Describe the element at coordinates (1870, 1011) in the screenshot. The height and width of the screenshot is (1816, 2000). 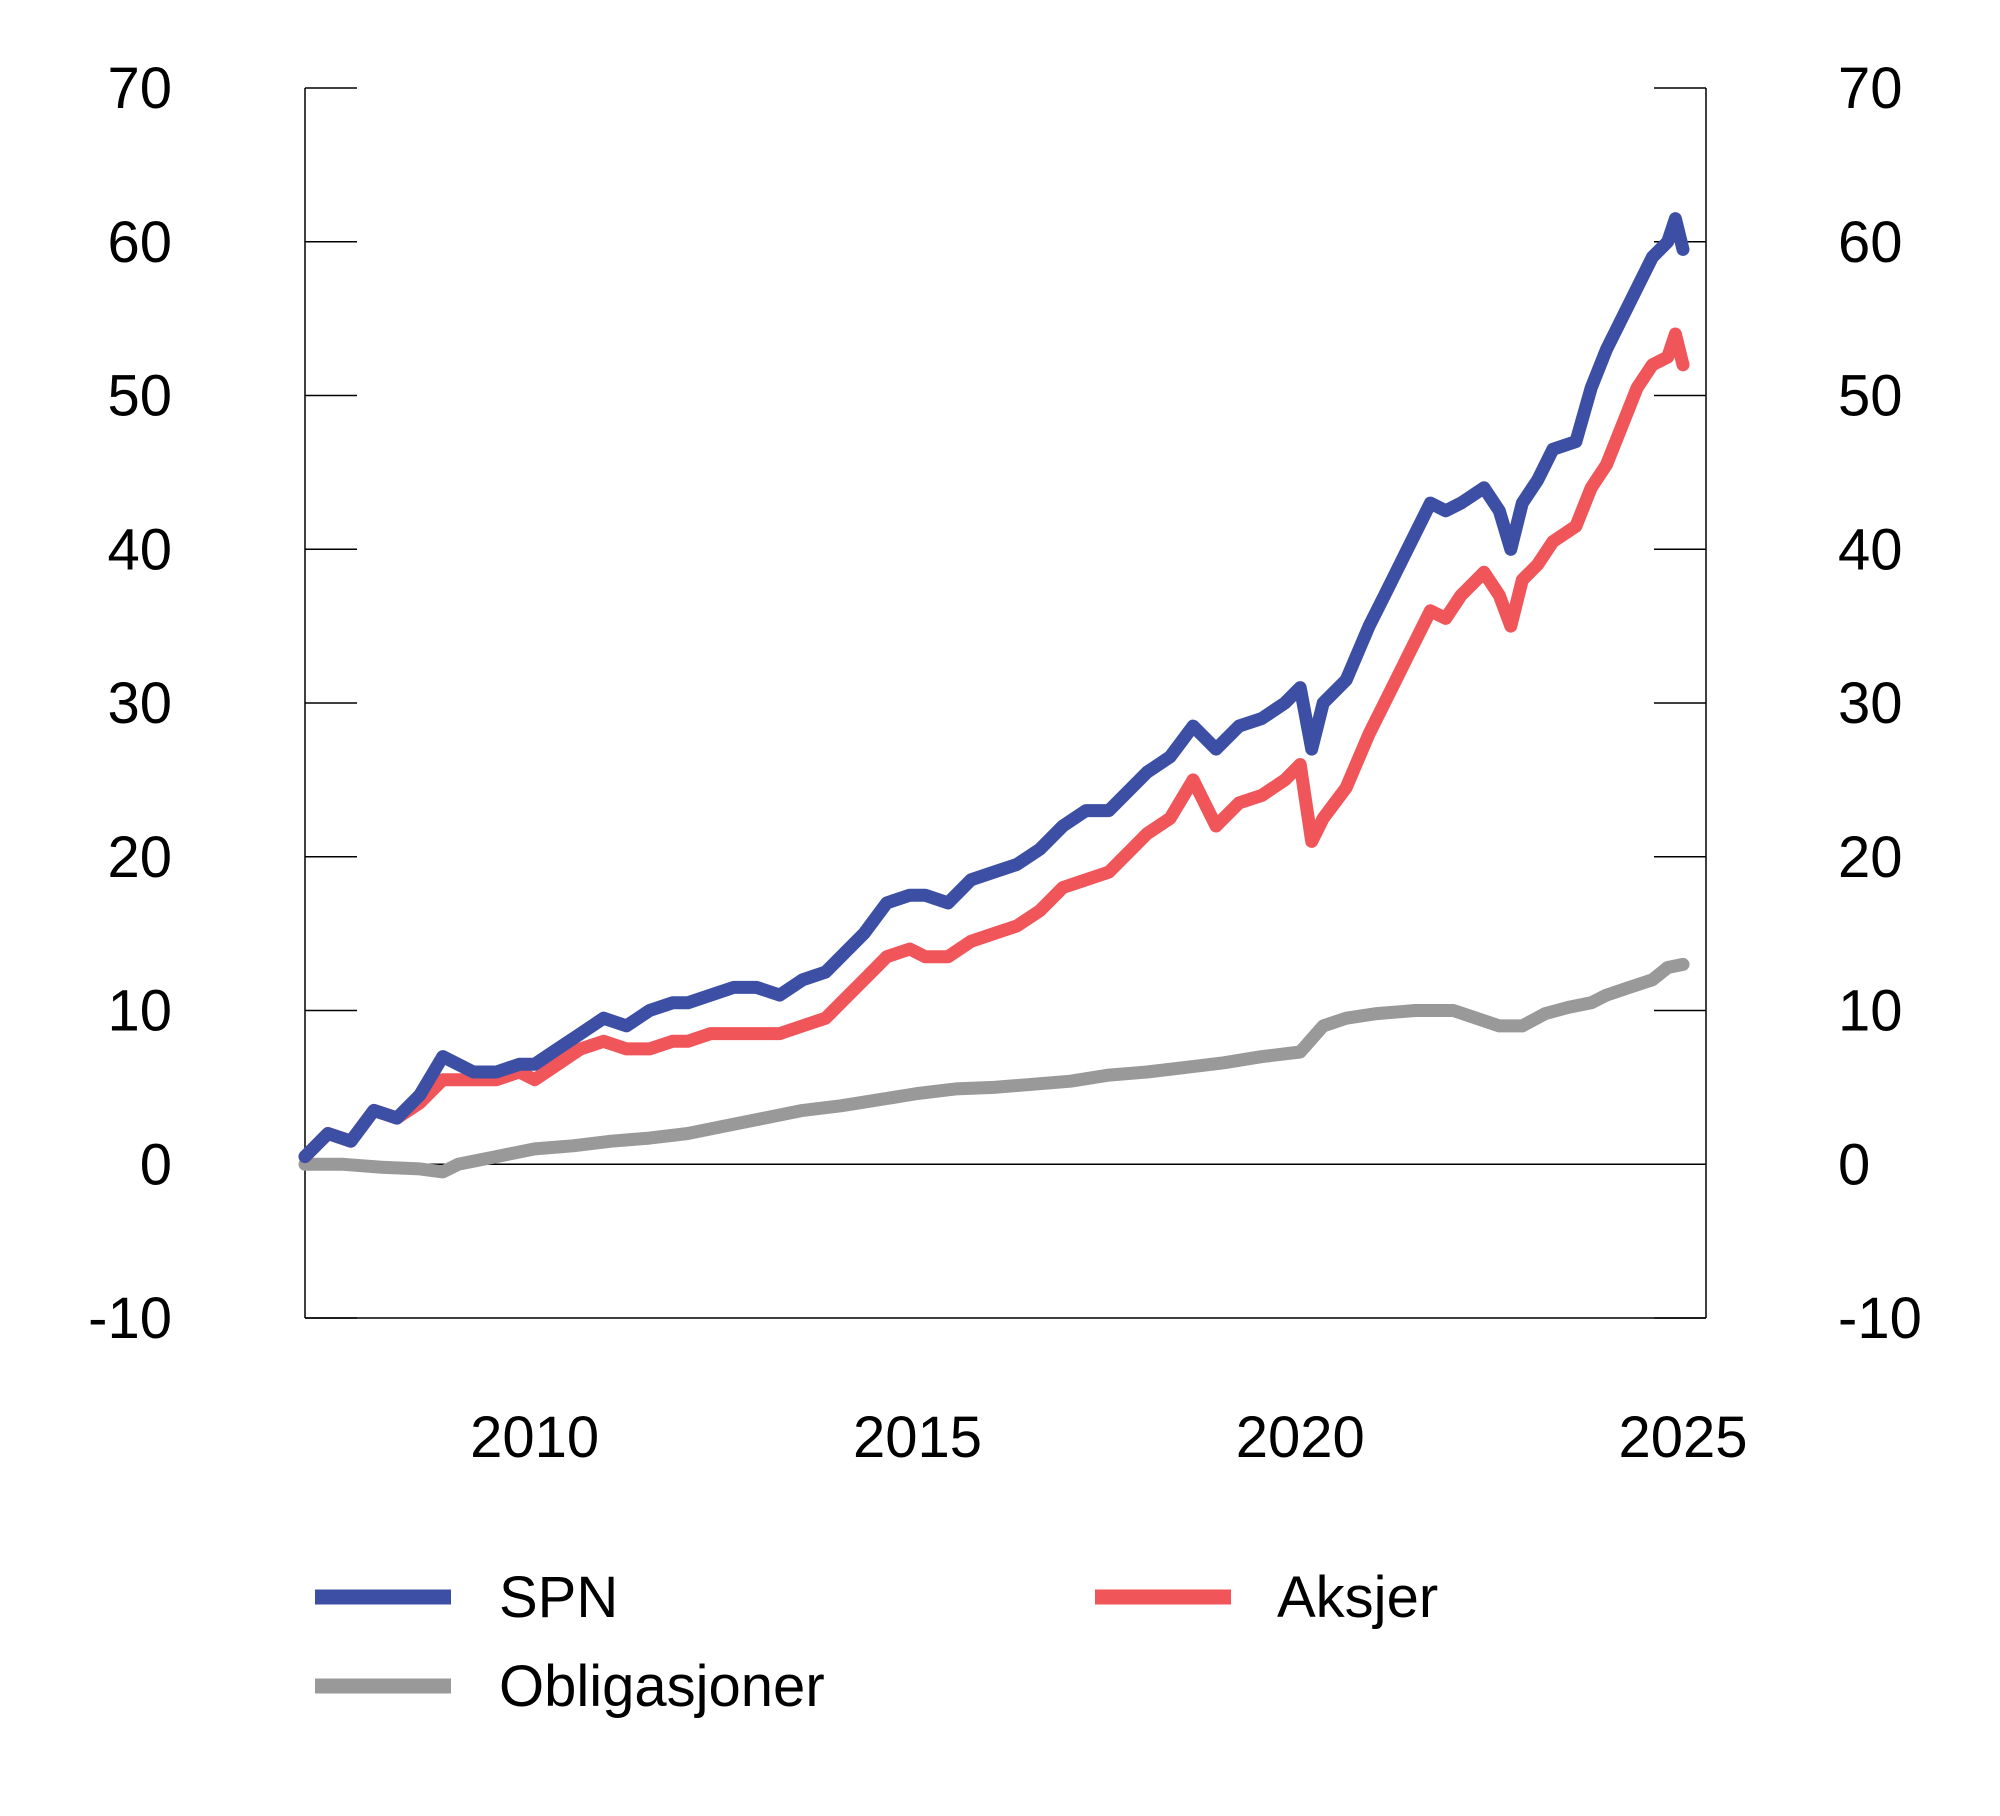
I see `y-tick-label-right: 10` at that location.